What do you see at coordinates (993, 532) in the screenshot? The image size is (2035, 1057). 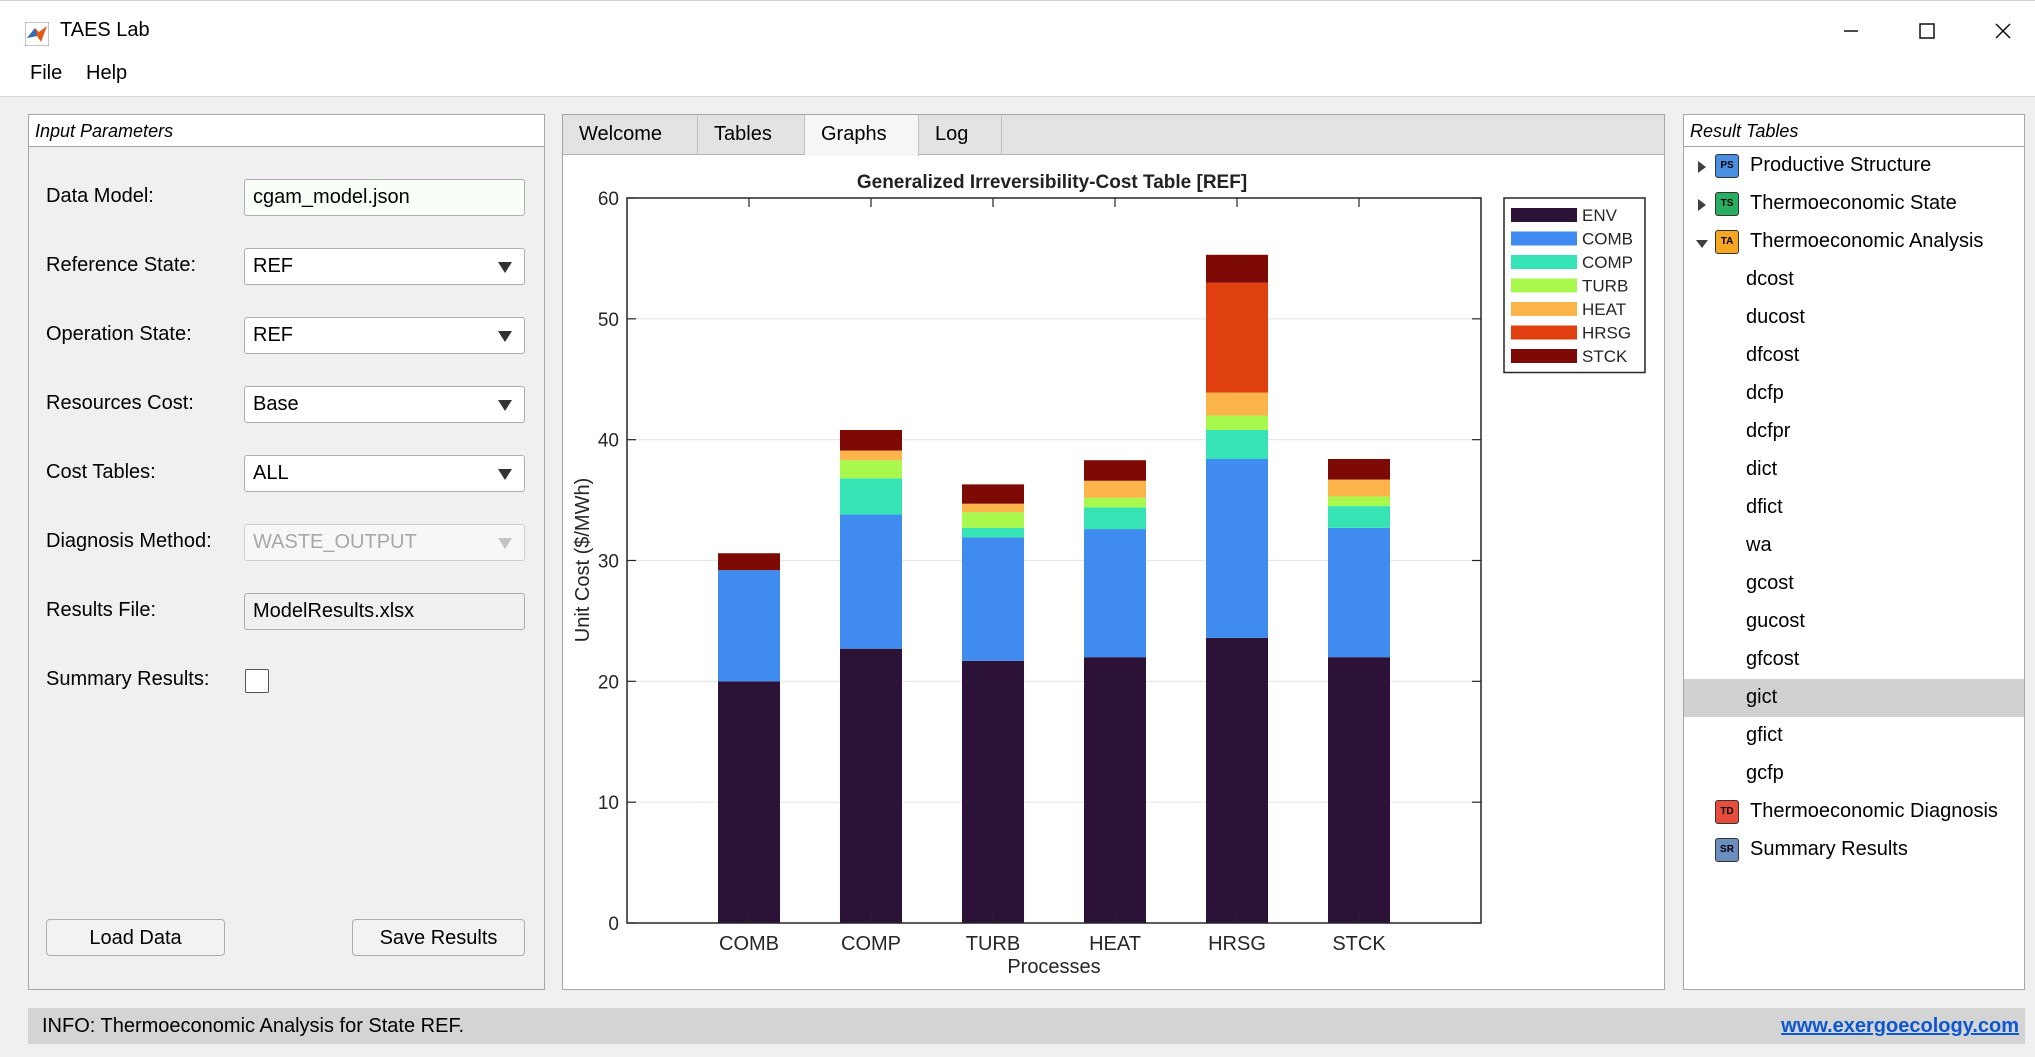 I see `bar-segment-comp-turb` at bounding box center [993, 532].